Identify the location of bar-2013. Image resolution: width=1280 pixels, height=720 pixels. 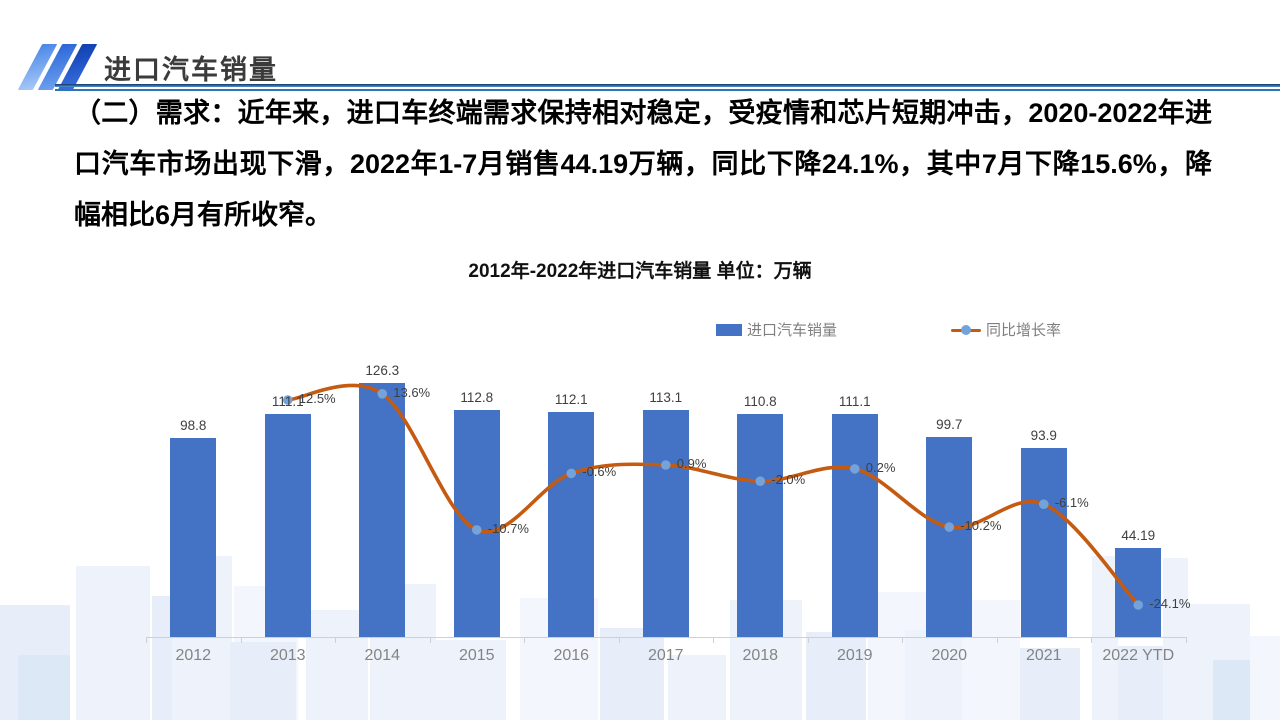
(287, 525).